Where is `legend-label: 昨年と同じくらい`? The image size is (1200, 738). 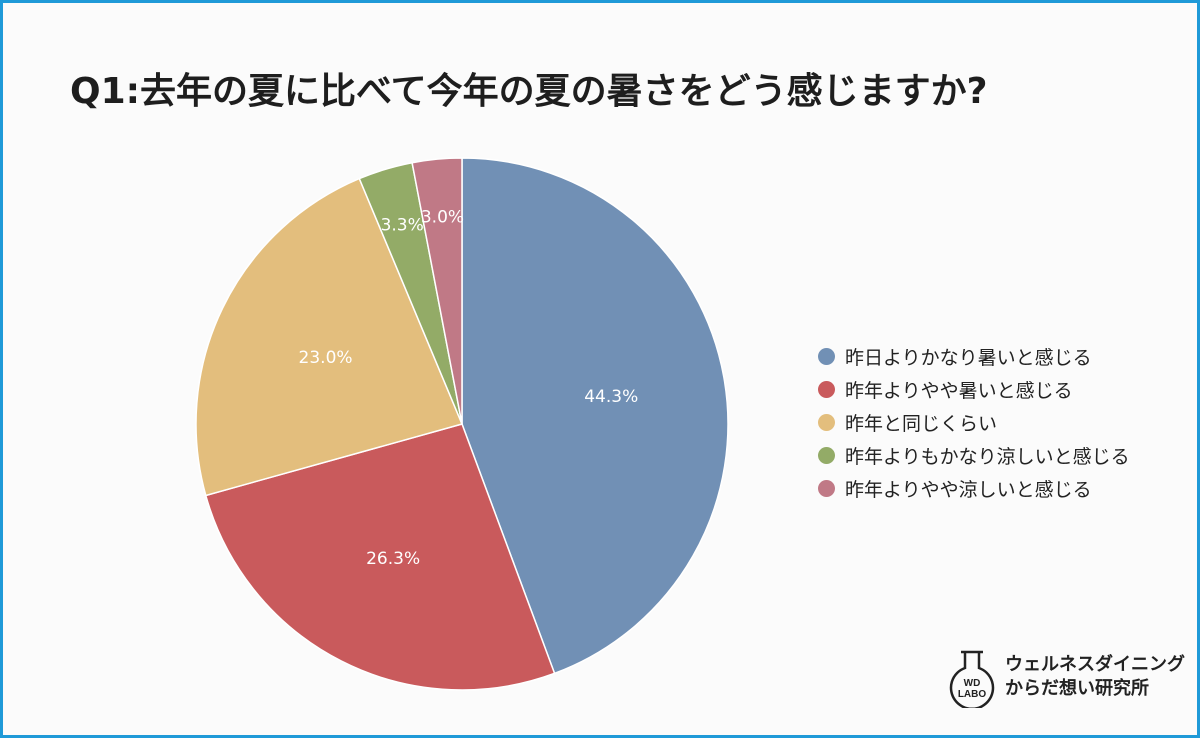 legend-label: 昨年と同じくらい is located at coordinates (921, 424).